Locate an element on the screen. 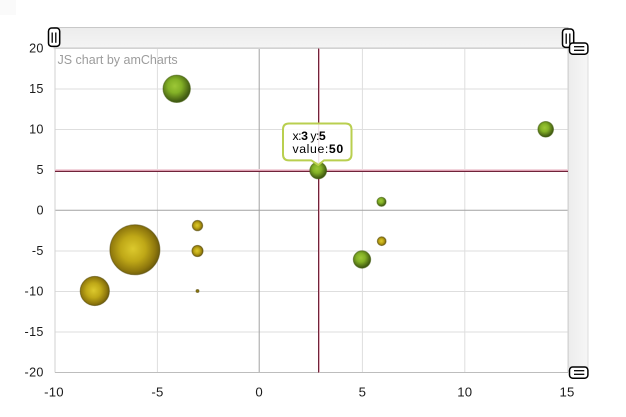 This screenshot has width=626, height=417. svg-text: 20 is located at coordinates (36, 49).